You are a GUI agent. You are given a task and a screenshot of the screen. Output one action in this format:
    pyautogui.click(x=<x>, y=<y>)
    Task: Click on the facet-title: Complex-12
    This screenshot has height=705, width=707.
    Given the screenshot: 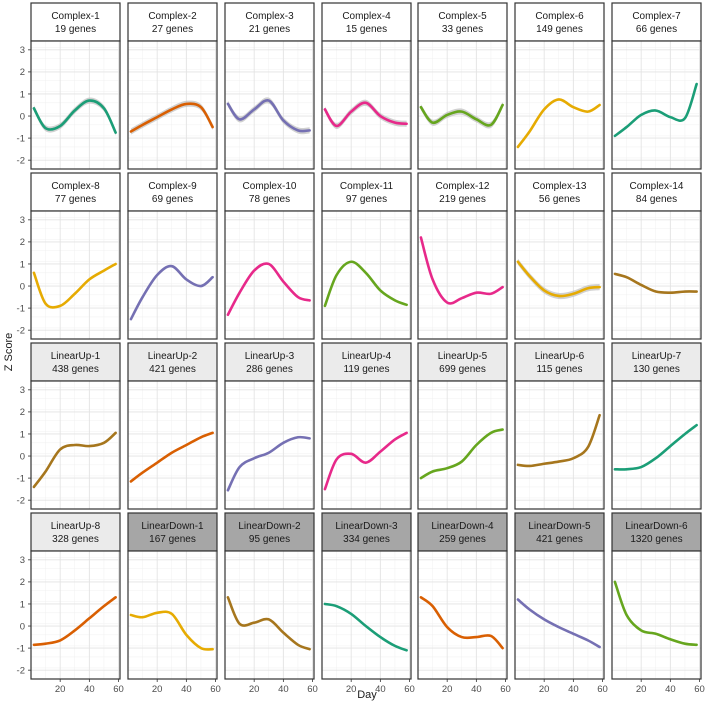 What is the action you would take?
    pyautogui.click(x=463, y=186)
    